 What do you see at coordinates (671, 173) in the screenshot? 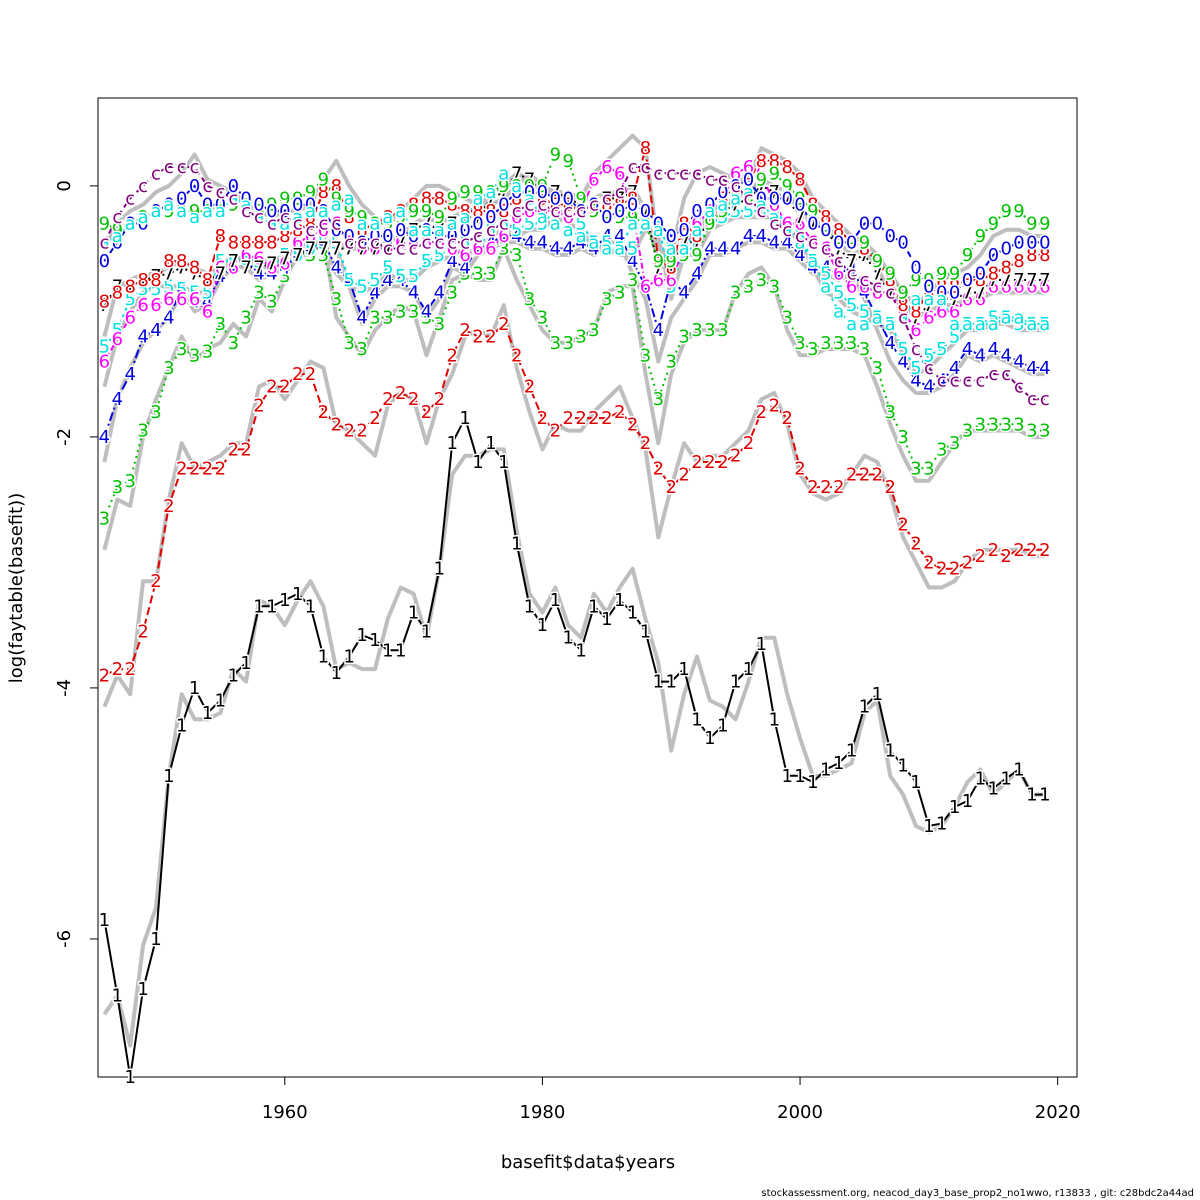
I see `marker-c-1990: c` at bounding box center [671, 173].